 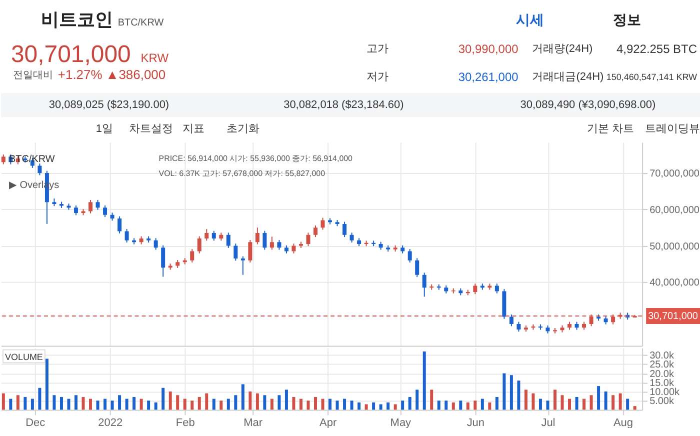 I want to click on y-tick-label: 40,000,000, so click(x=675, y=283).